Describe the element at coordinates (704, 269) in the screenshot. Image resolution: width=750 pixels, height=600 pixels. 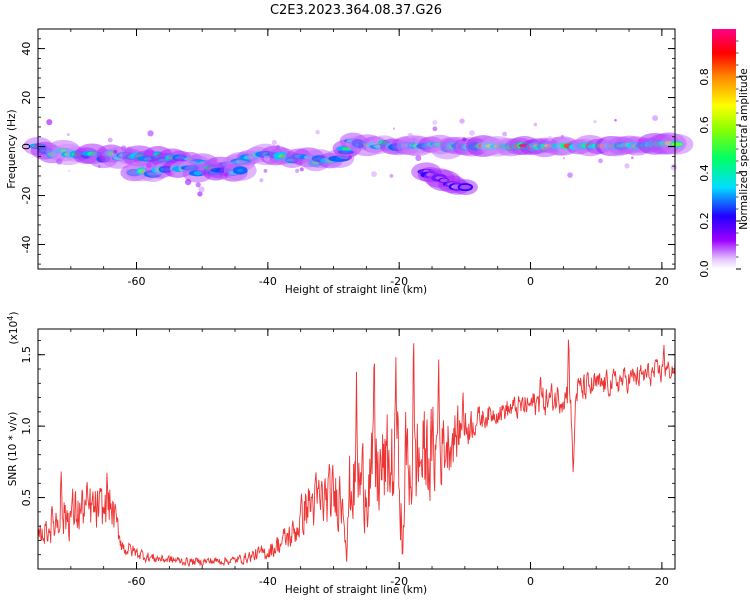
I see `colorbar-tick-label: 0.0` at that location.